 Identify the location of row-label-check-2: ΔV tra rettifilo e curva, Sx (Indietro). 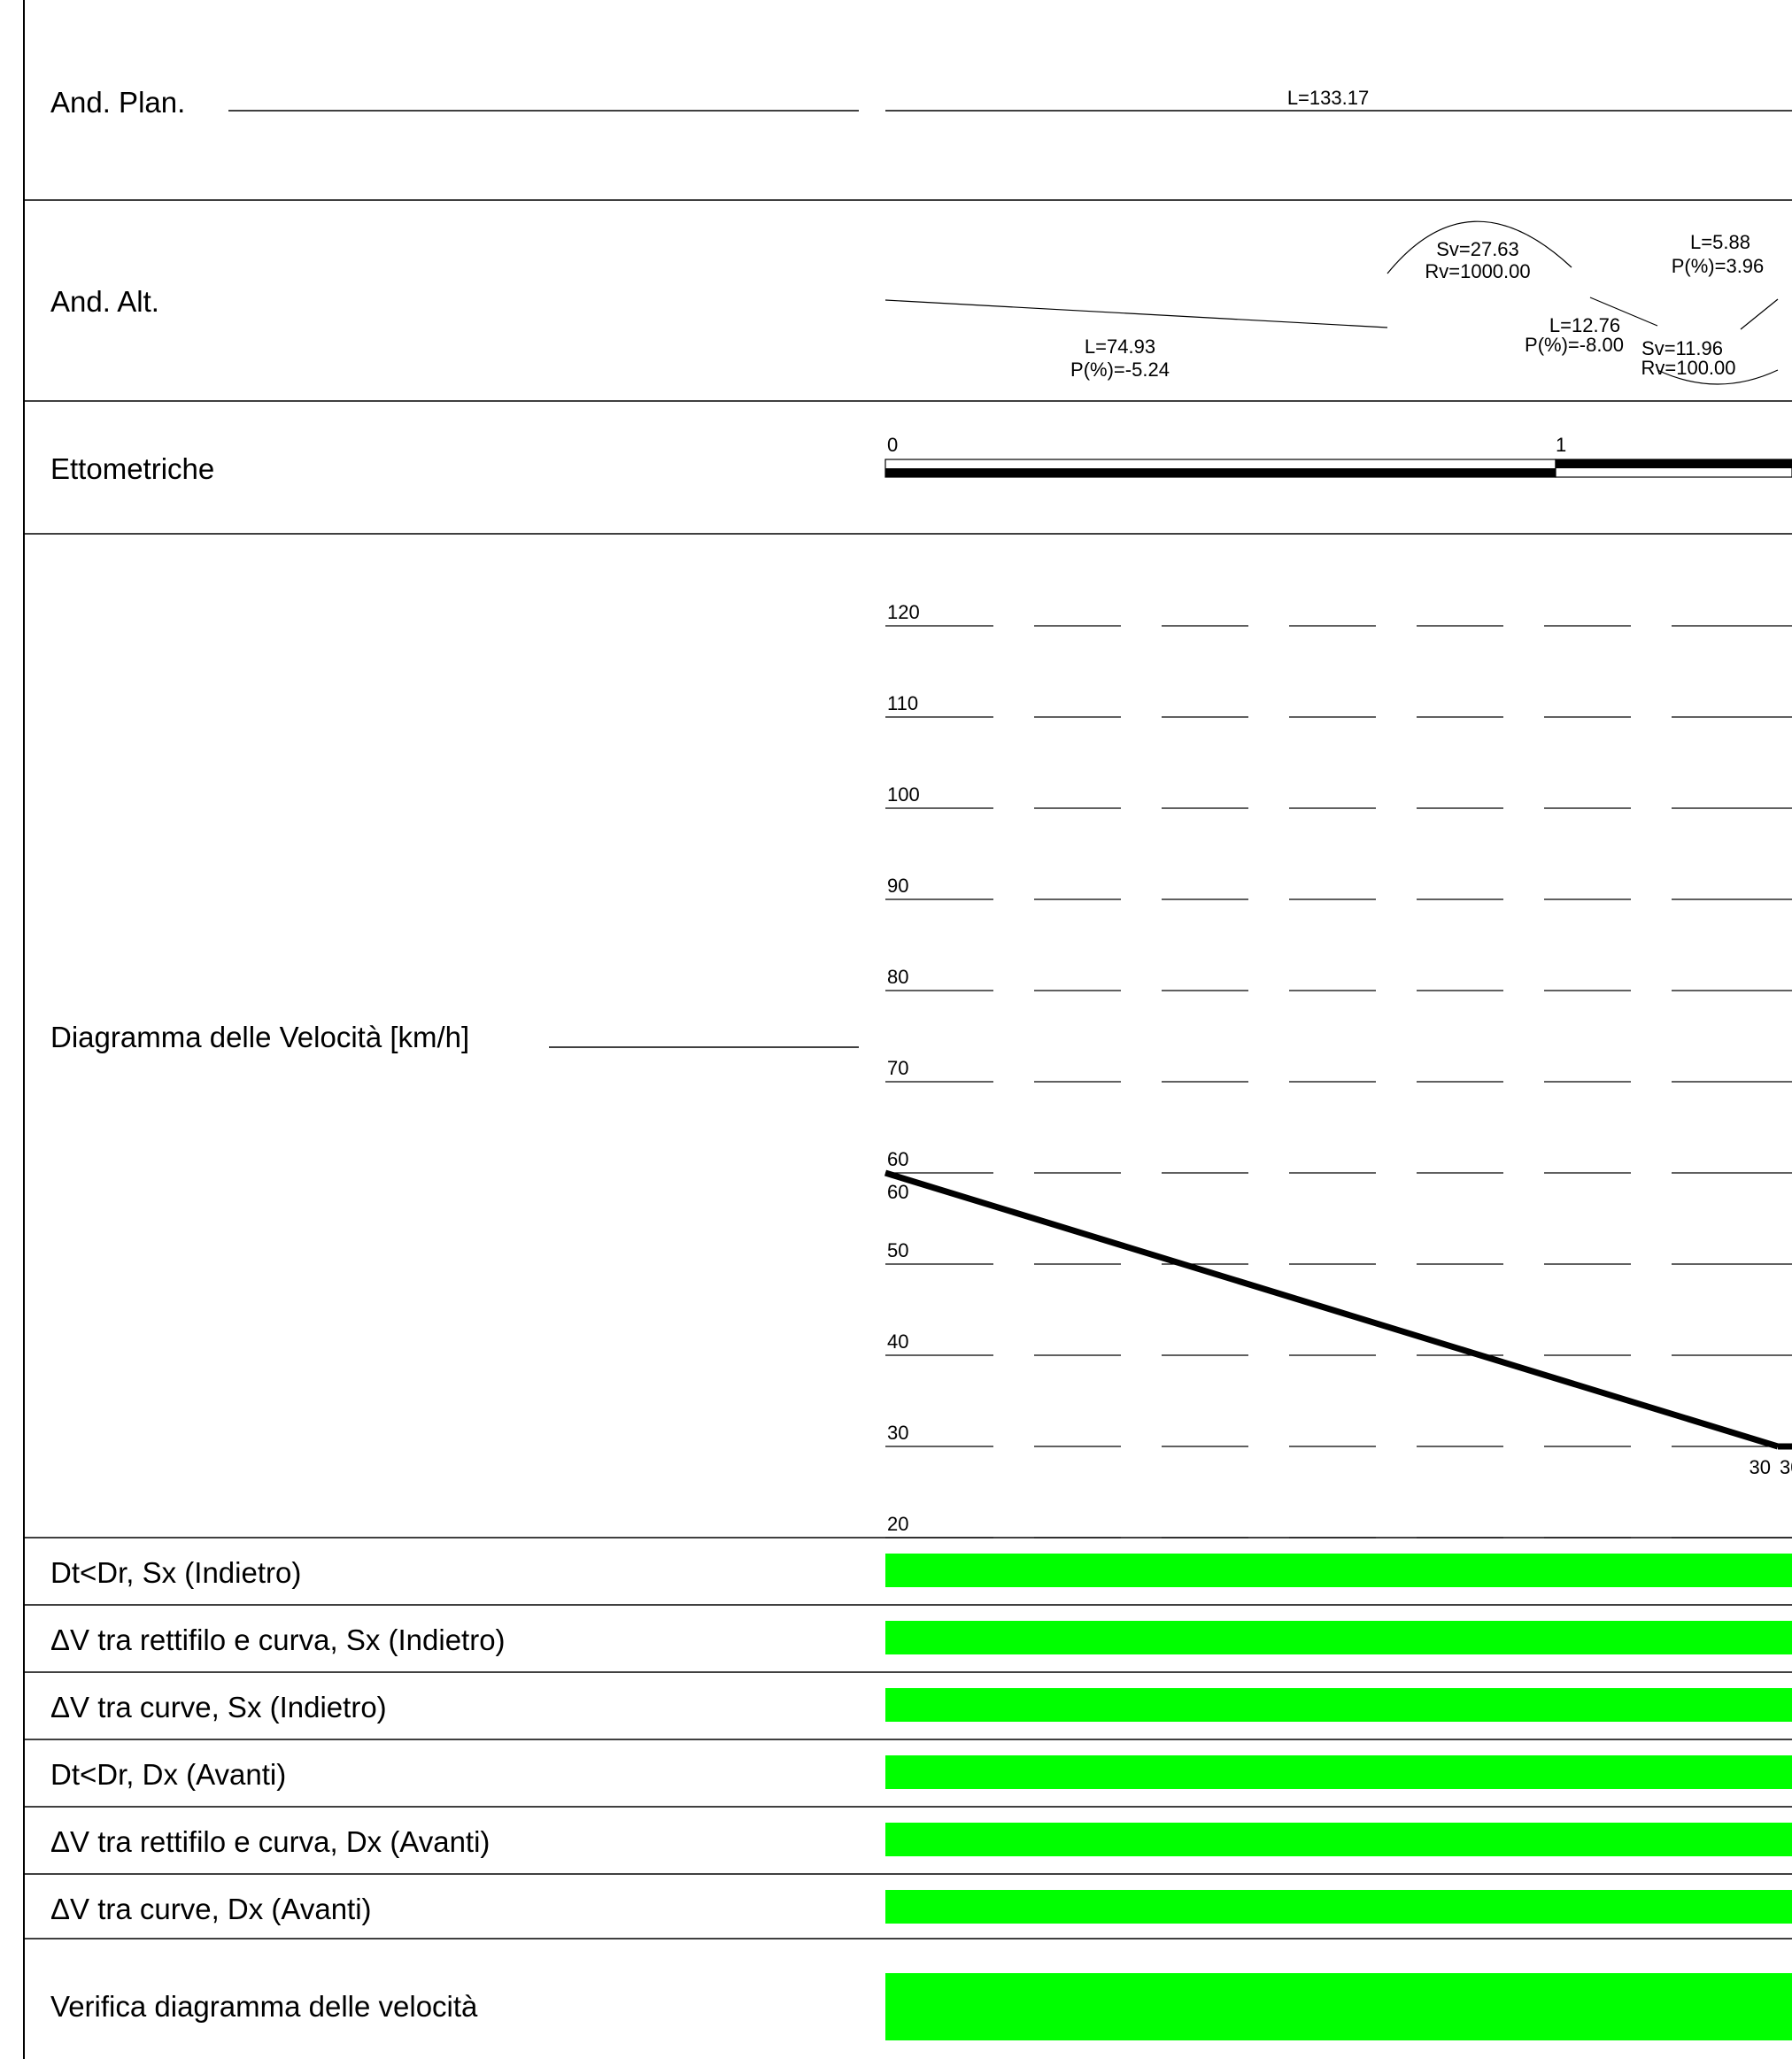
(278, 1639).